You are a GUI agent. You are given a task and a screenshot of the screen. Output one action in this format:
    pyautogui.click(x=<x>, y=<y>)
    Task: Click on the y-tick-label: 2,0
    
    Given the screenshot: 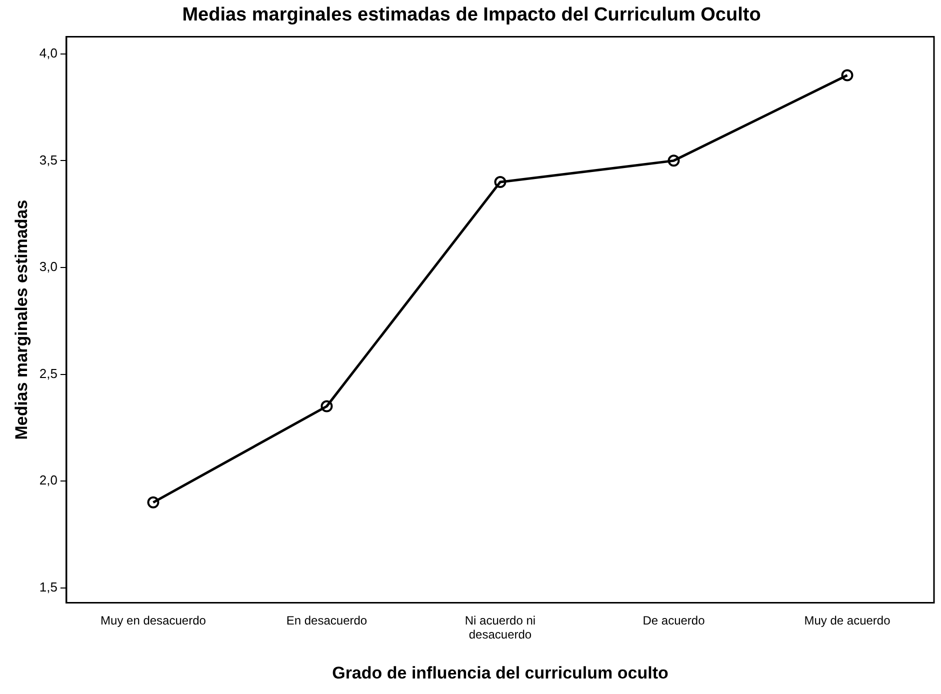 What is the action you would take?
    pyautogui.click(x=48, y=480)
    